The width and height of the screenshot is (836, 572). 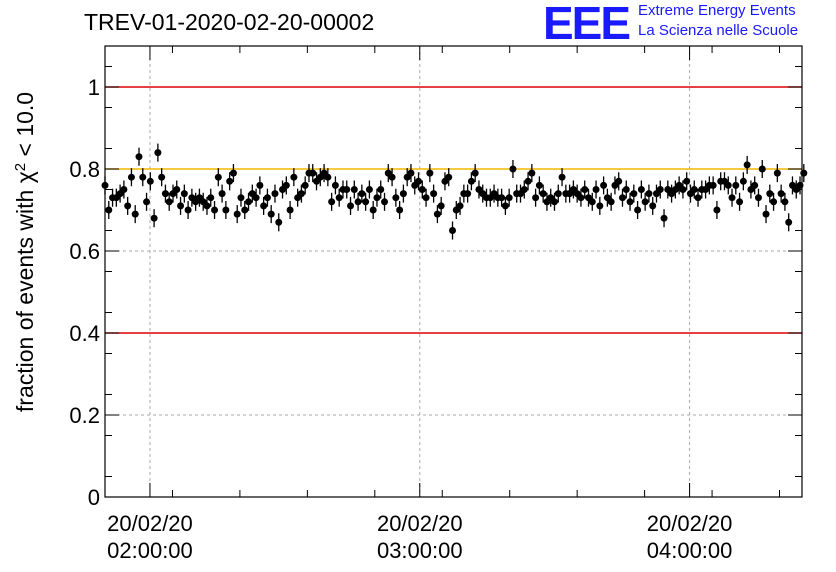 I want to click on y-tick-label: 0.4, so click(x=84, y=333).